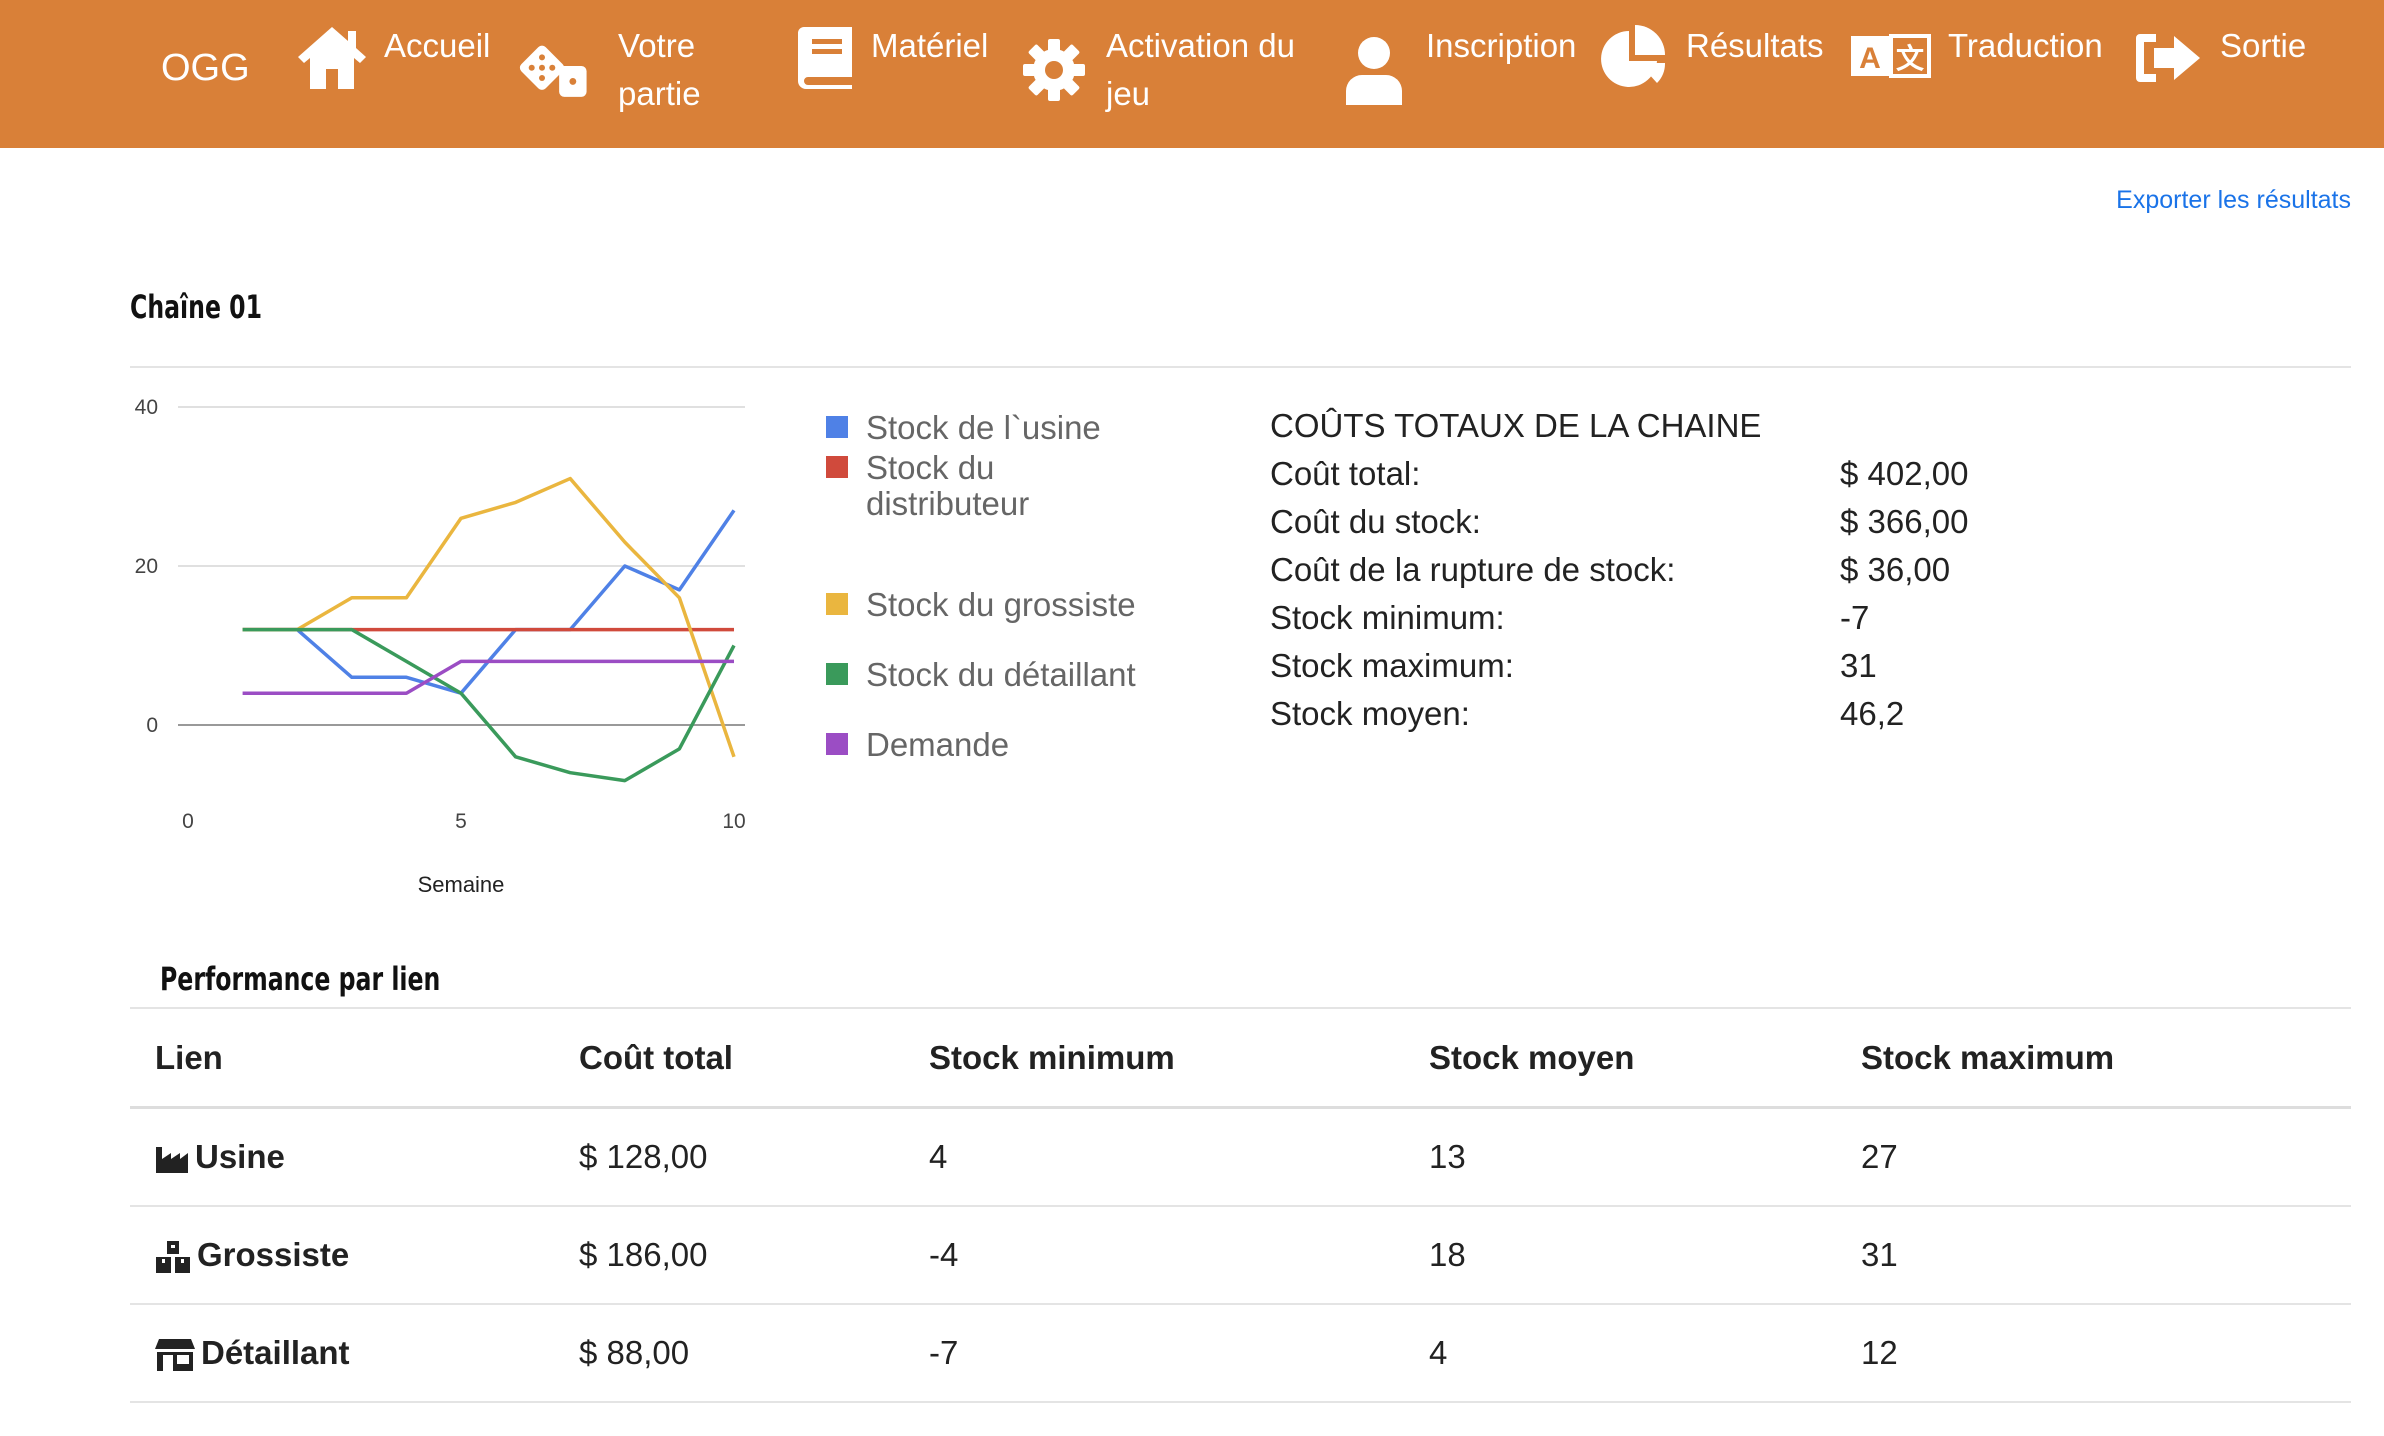 Image resolution: width=2384 pixels, height=1436 pixels. Describe the element at coordinates (1516, 425) in the screenshot. I see `costs-title: COÛTS TOTAUX DE LA CHAINE` at that location.